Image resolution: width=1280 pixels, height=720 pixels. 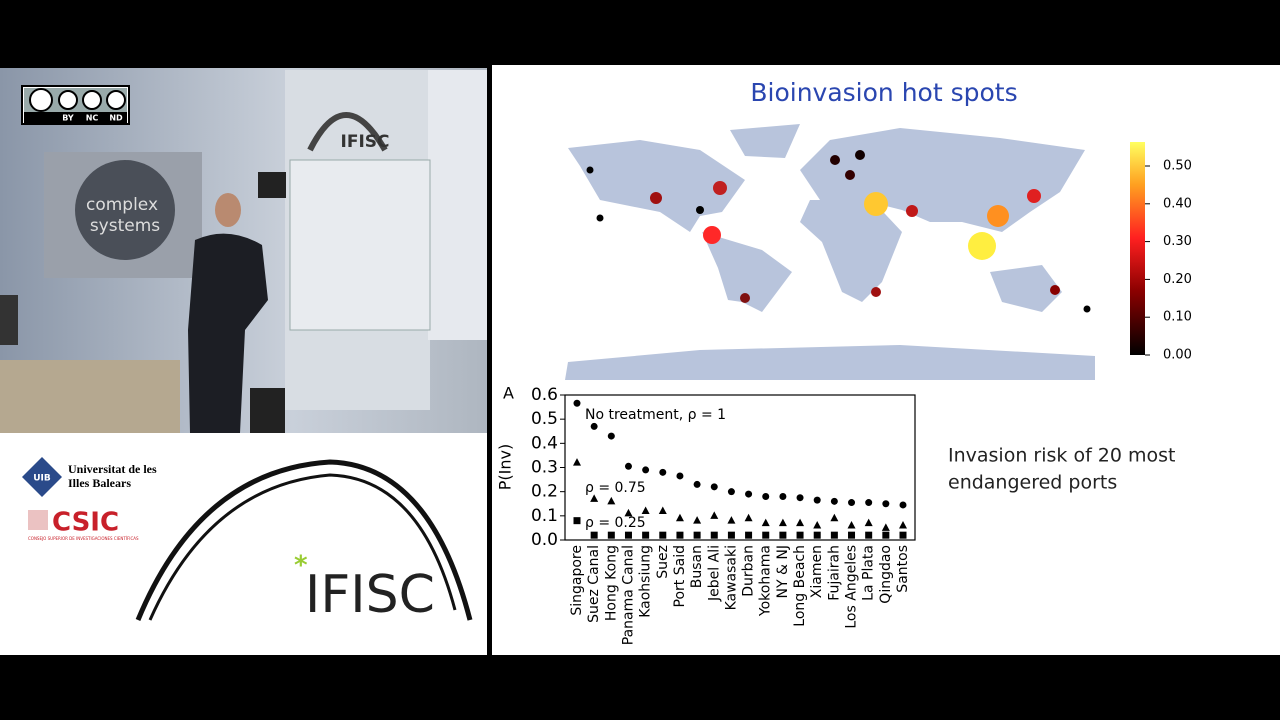 What do you see at coordinates (1062, 456) in the screenshot?
I see `caption: Invasion risk of 20 most` at bounding box center [1062, 456].